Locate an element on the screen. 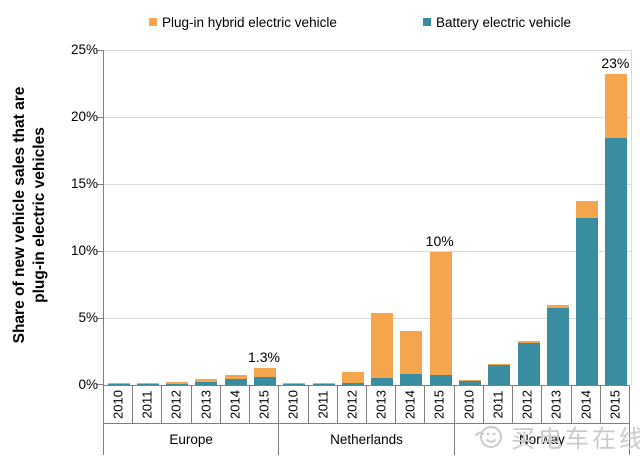 Image resolution: width=640 pixels, height=469 pixels. bar-bev-netherlands-2014 is located at coordinates (411, 379).